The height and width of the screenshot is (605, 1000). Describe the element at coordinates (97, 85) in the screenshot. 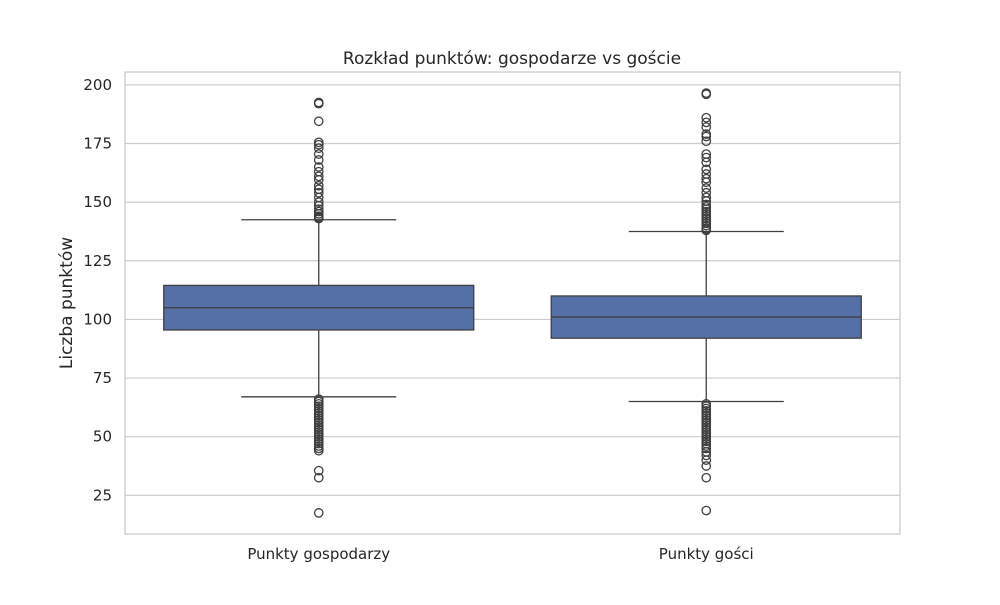

I see `y-tick-label: 200` at that location.